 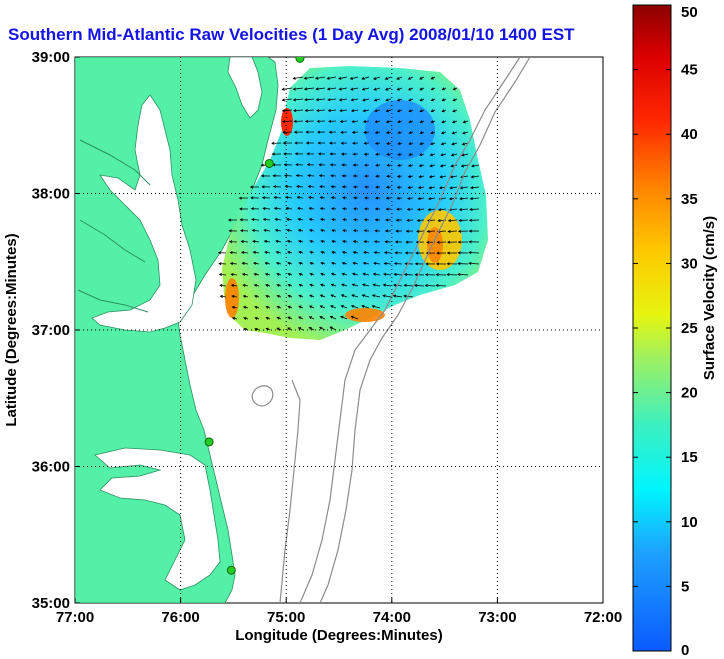 What do you see at coordinates (157, 519) in the screenshot?
I see `pamlico-sound` at bounding box center [157, 519].